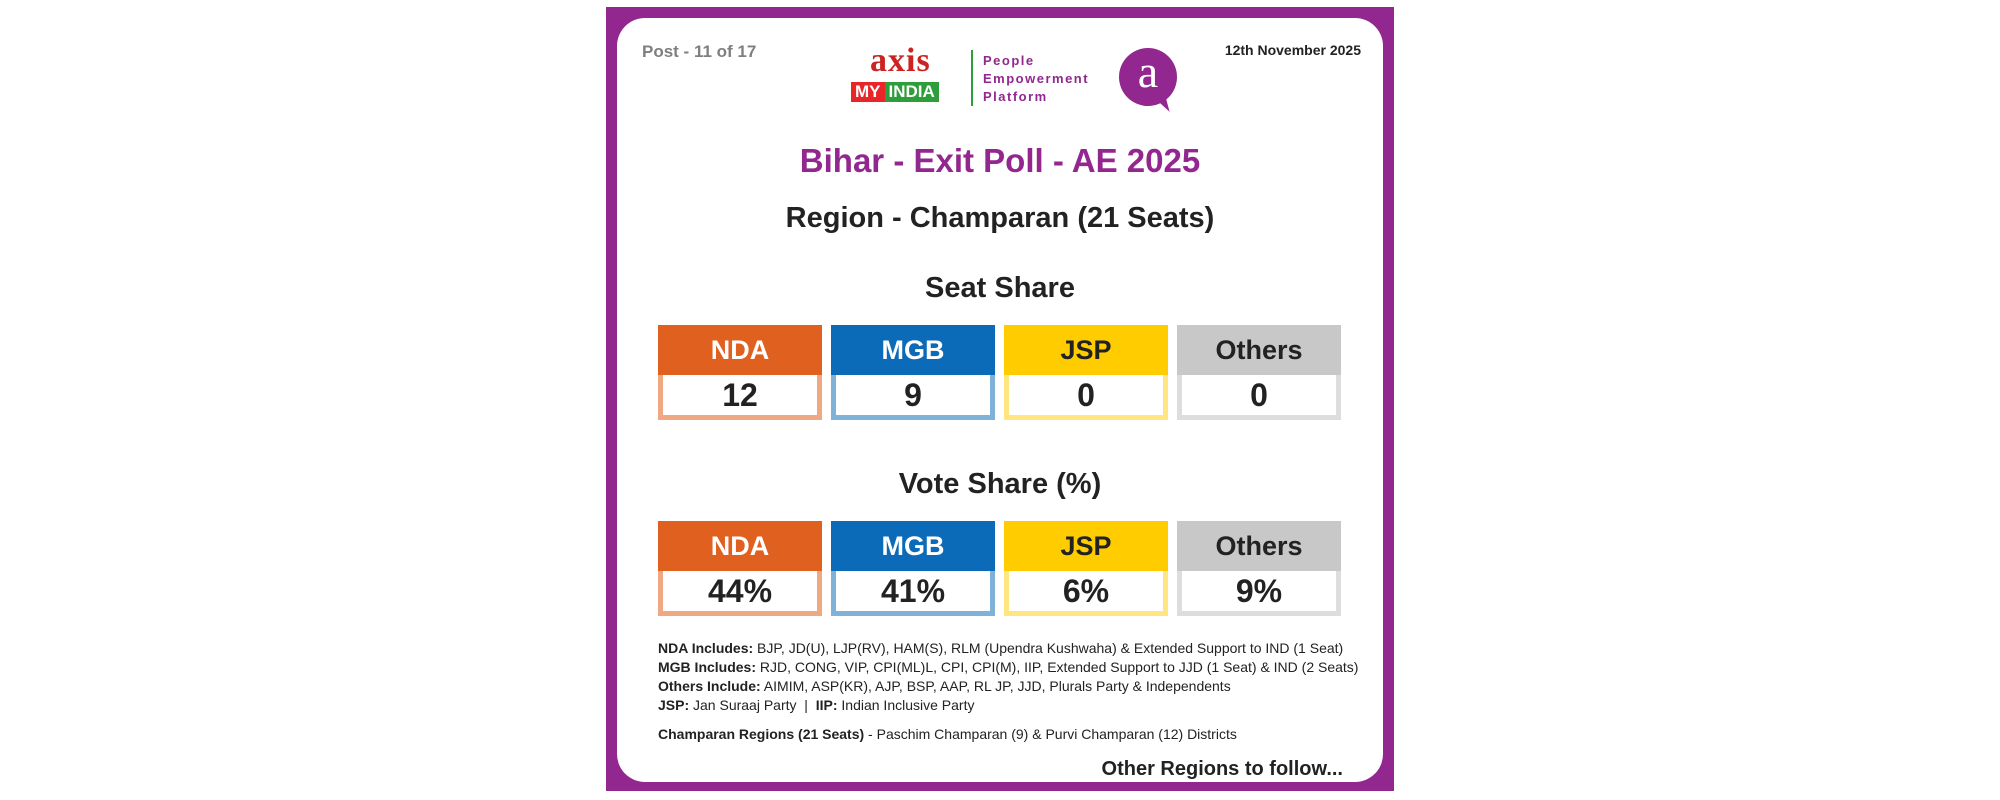 This screenshot has height=800, width=2000. I want to click on party-value: 9%, so click(1259, 593).